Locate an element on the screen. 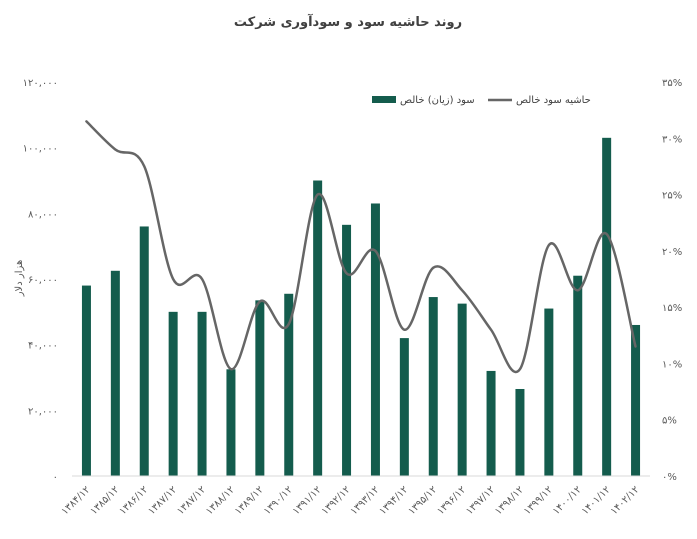 The width and height of the screenshot is (697, 539). x-tick-label: ۱۳۹۸/۱۲ is located at coordinates (509, 500).